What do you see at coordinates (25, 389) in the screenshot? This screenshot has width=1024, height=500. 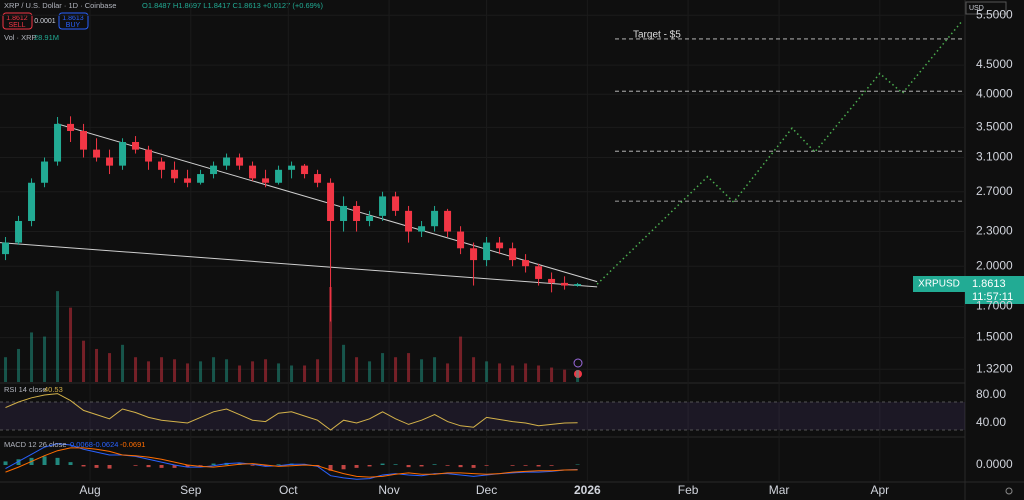 I see `rsi-title: RSI 14 close` at bounding box center [25, 389].